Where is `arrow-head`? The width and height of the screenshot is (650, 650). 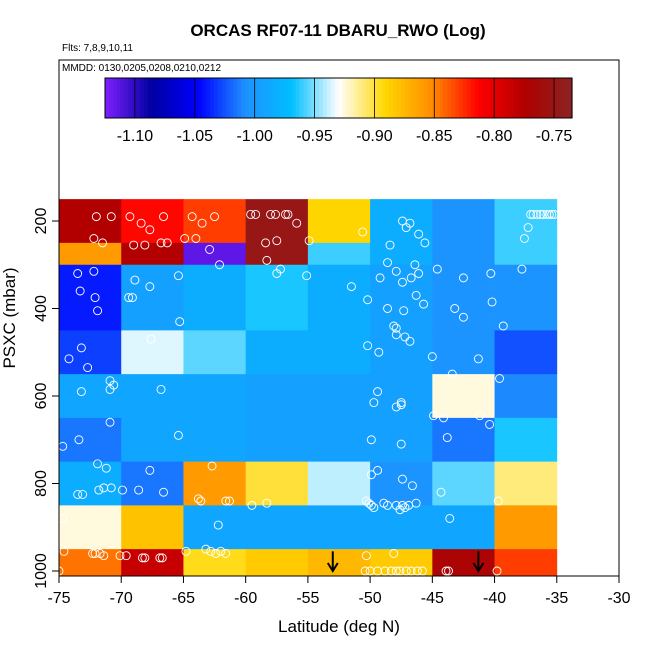 arrow-head is located at coordinates (332, 567).